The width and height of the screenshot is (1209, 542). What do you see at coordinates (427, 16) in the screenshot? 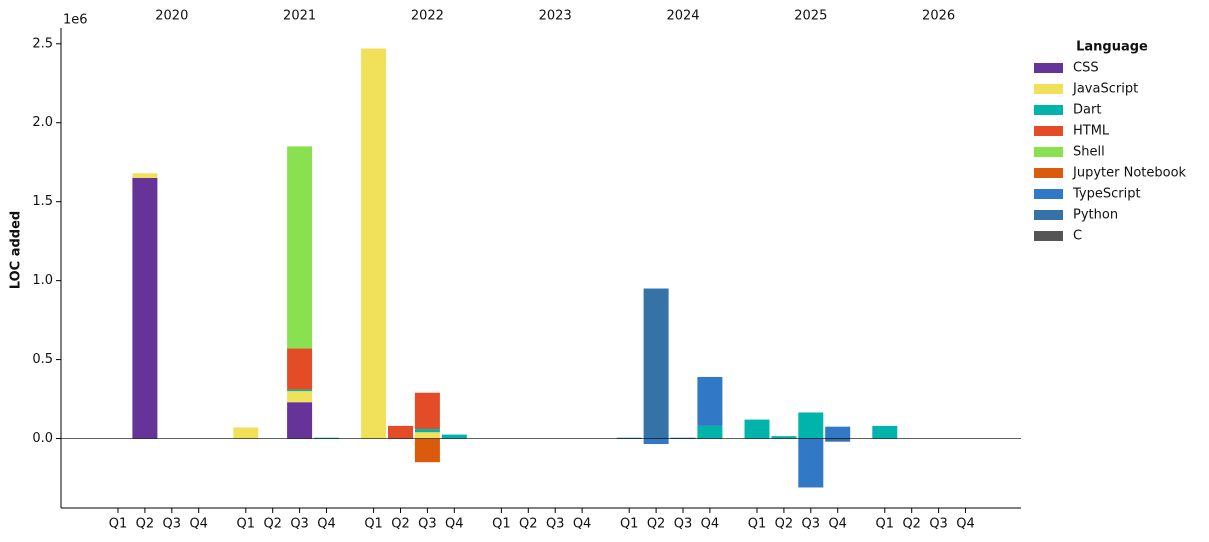
I see `year-label: 2022` at bounding box center [427, 16].